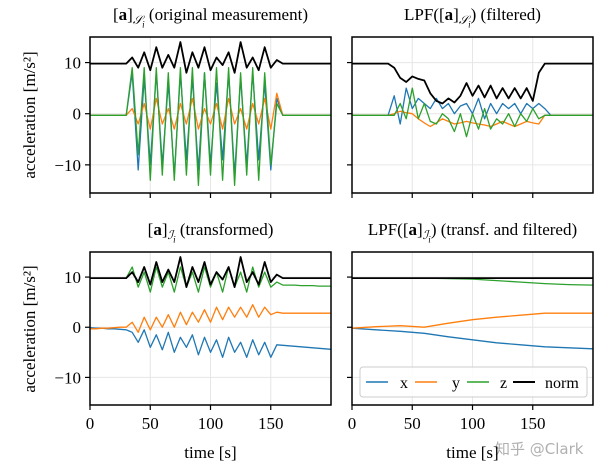 The image size is (600, 475). Describe the element at coordinates (456, 383) in the screenshot. I see `legend-label-y: y` at that location.